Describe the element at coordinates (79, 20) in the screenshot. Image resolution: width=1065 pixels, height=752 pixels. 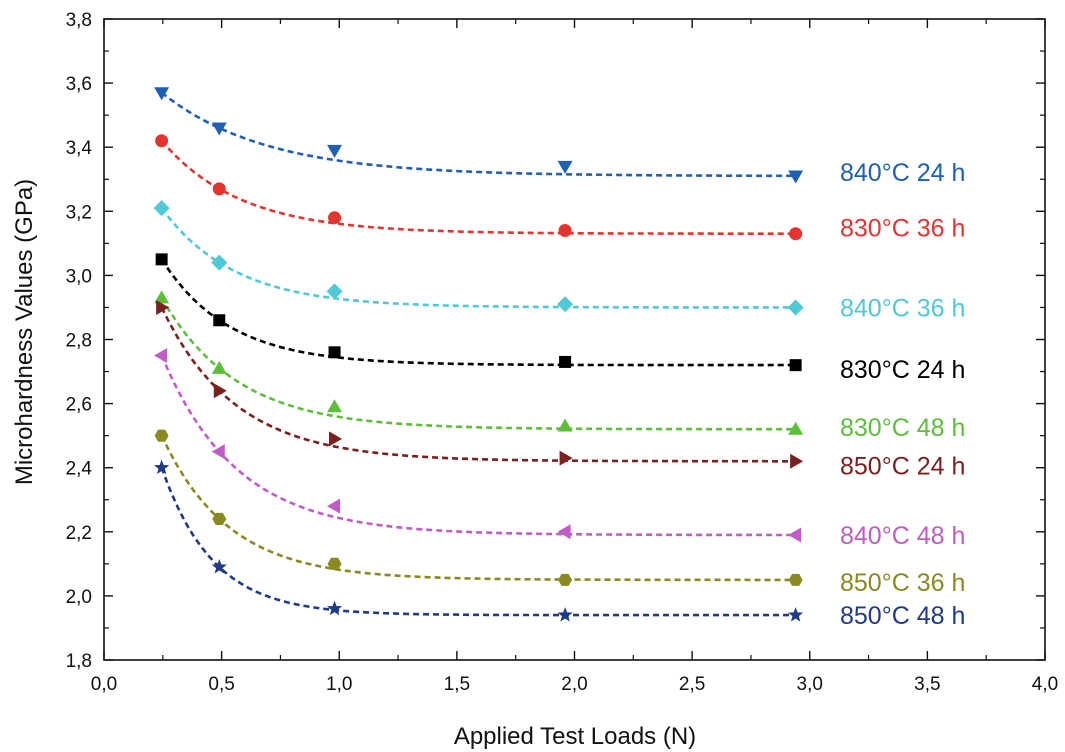
I see `y-tick-label: 3,8` at that location.